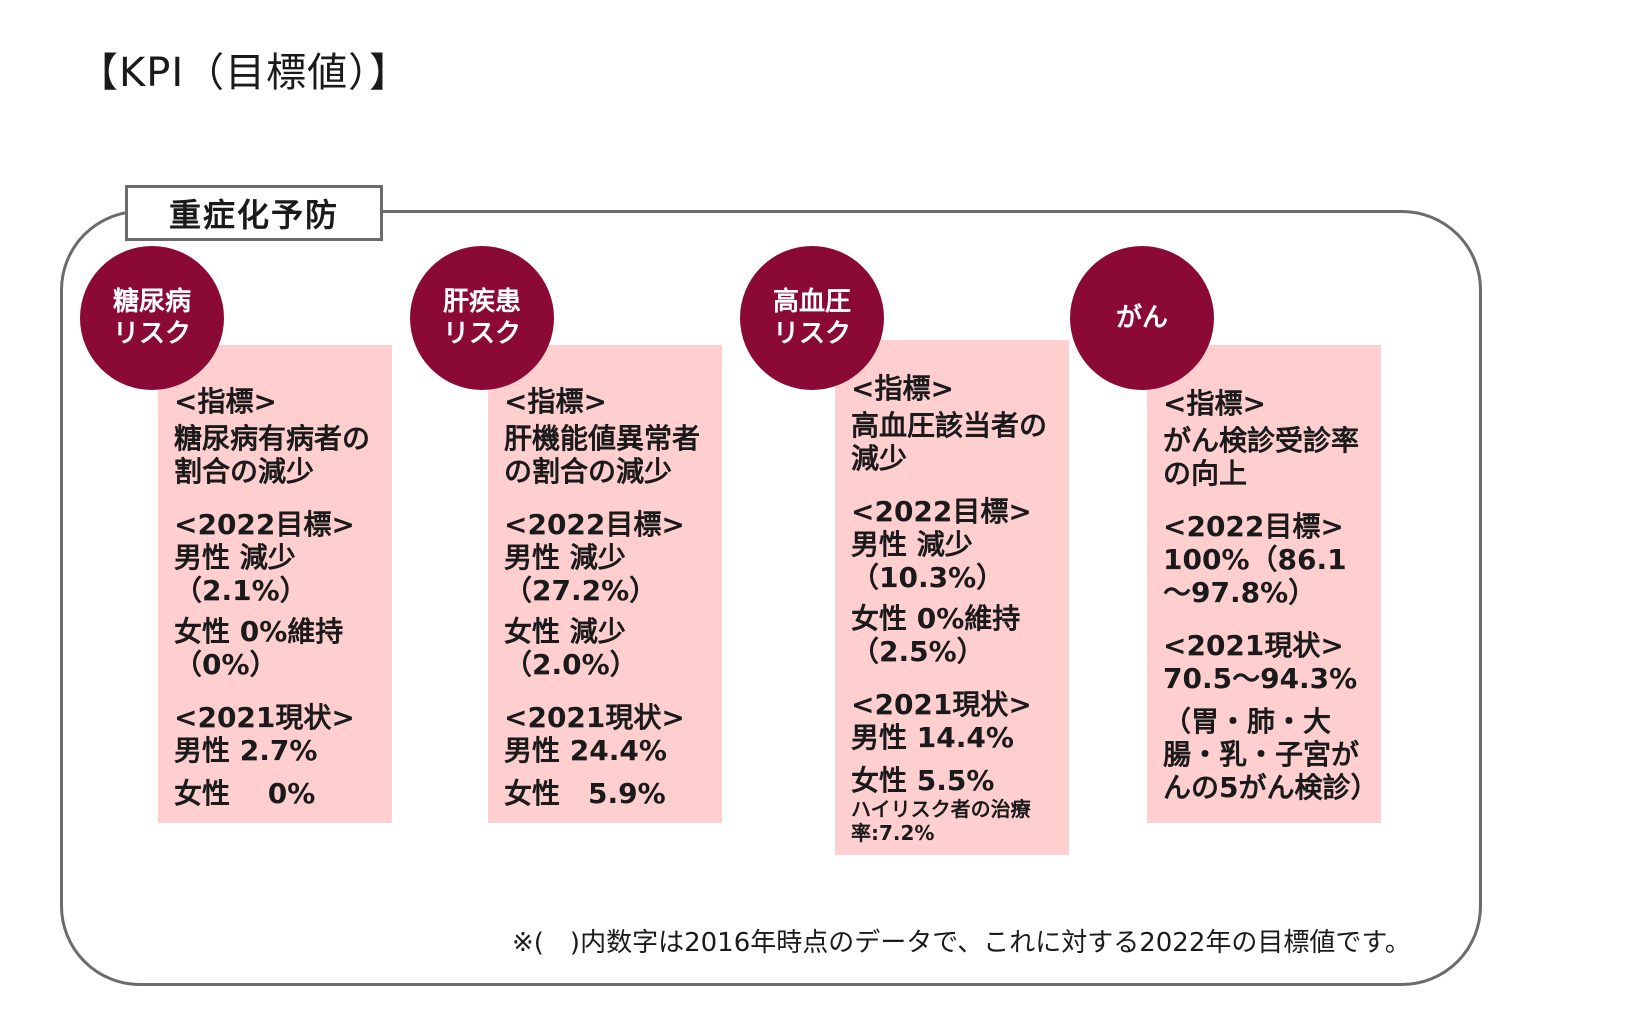  I want to click on risk-badge-liver: 肝疾患 リスク, so click(482, 318).